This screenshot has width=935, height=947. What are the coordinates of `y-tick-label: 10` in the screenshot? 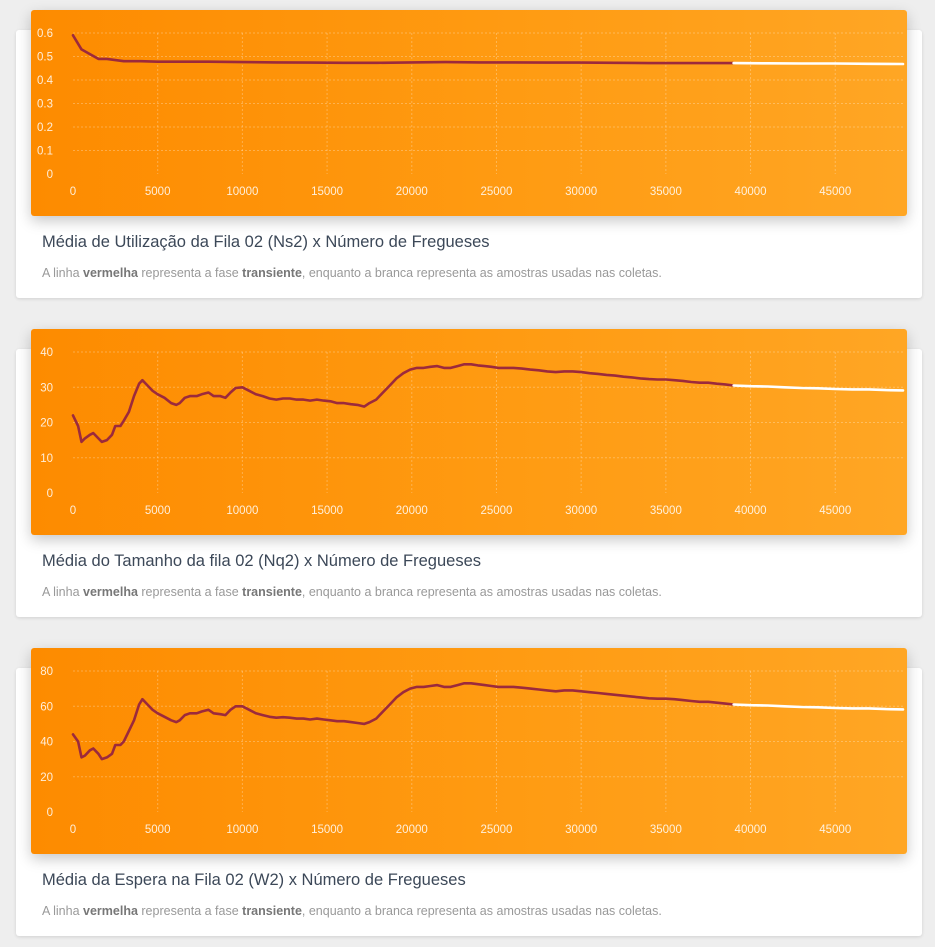 It's located at (46, 459).